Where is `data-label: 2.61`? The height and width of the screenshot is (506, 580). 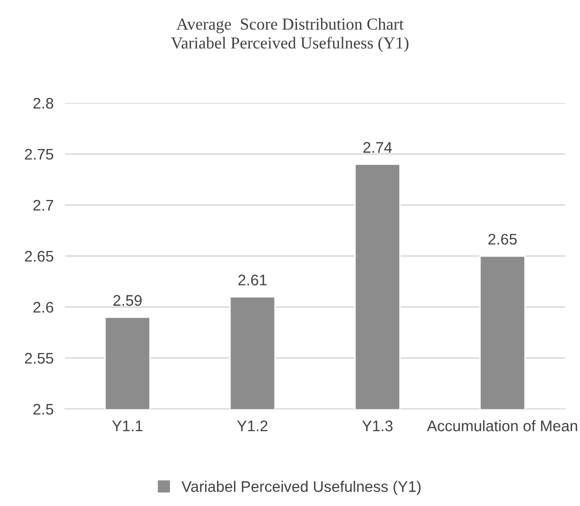
data-label: 2.61 is located at coordinates (252, 280).